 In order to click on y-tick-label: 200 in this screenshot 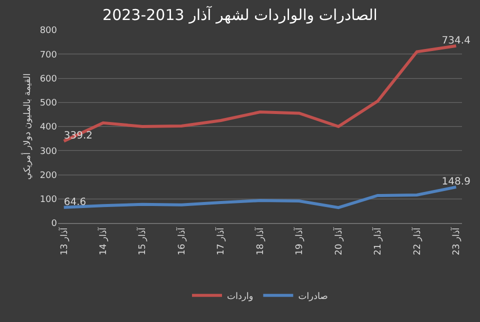, I will do `click(49, 175)`.